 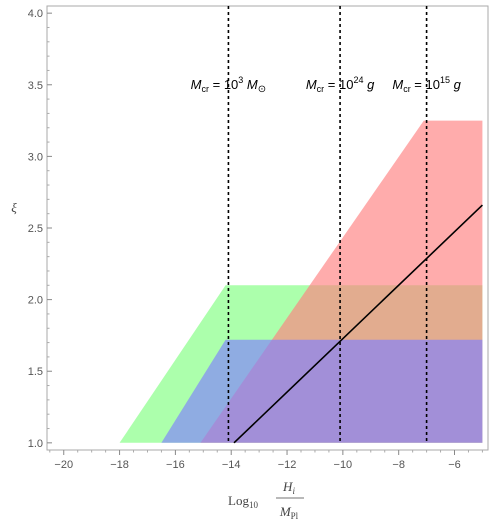 I want to click on y-tick-label: 4.0, so click(x=35, y=14).